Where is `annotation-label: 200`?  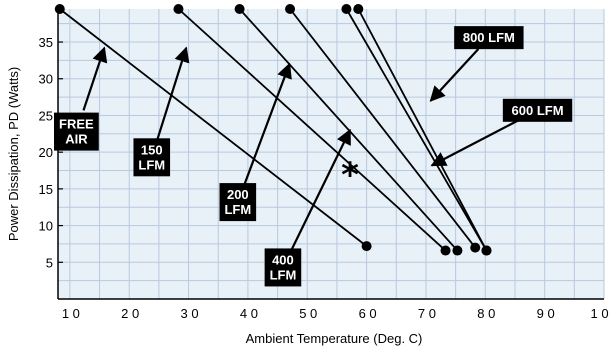 annotation-label: 200 is located at coordinates (238, 194).